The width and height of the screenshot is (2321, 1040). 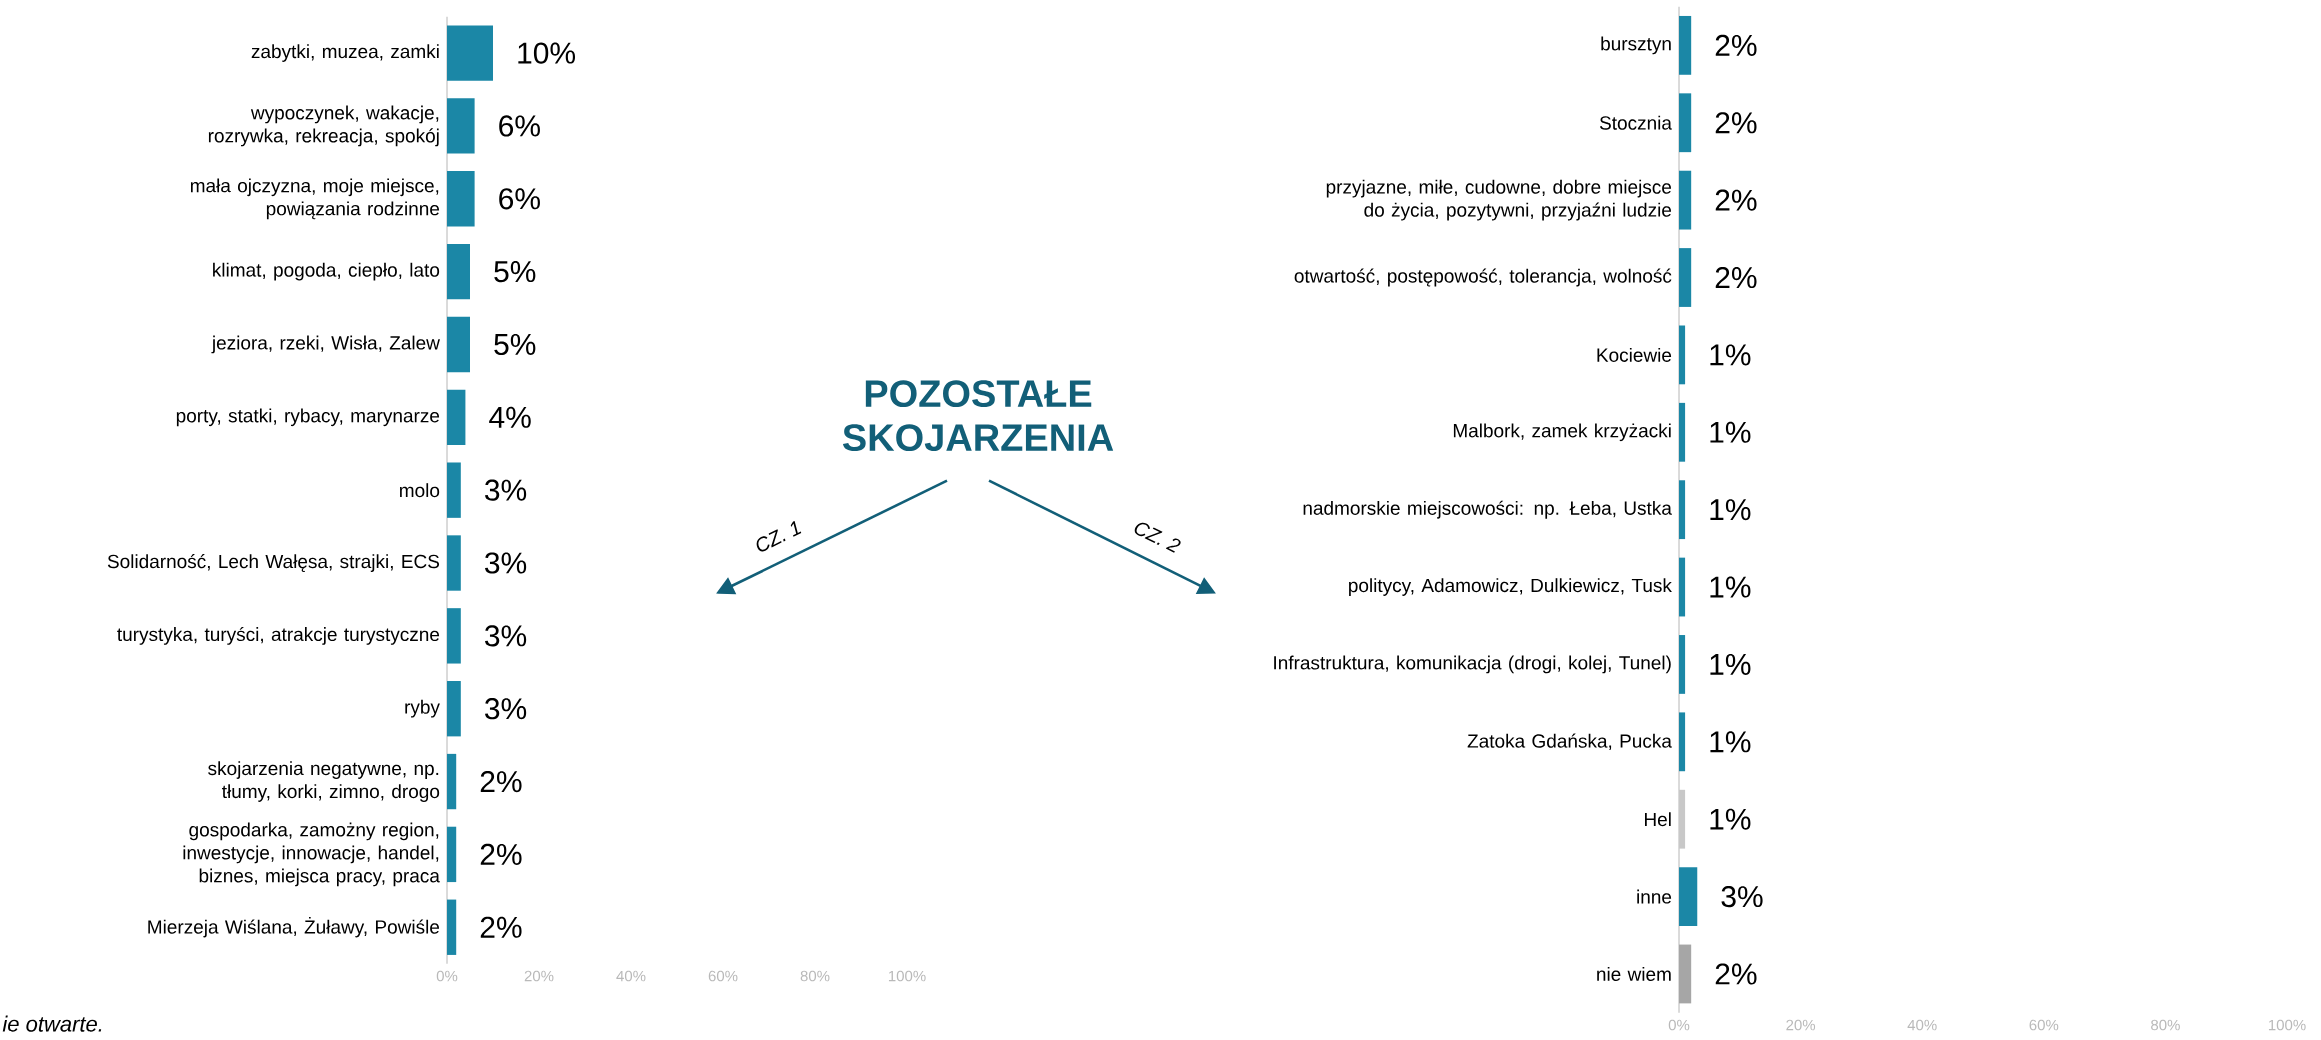 I want to click on y-tick-label: inne, so click(x=1654, y=896).